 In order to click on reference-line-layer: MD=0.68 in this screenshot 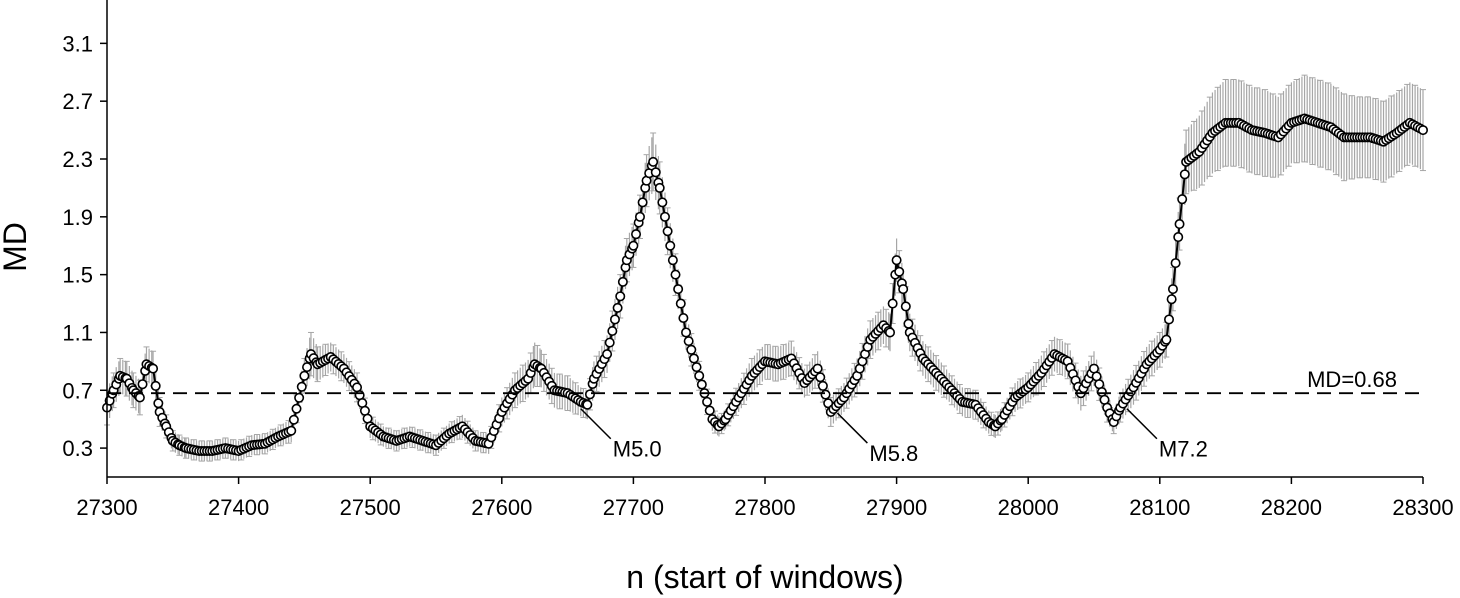, I will do `click(765, 381)`.